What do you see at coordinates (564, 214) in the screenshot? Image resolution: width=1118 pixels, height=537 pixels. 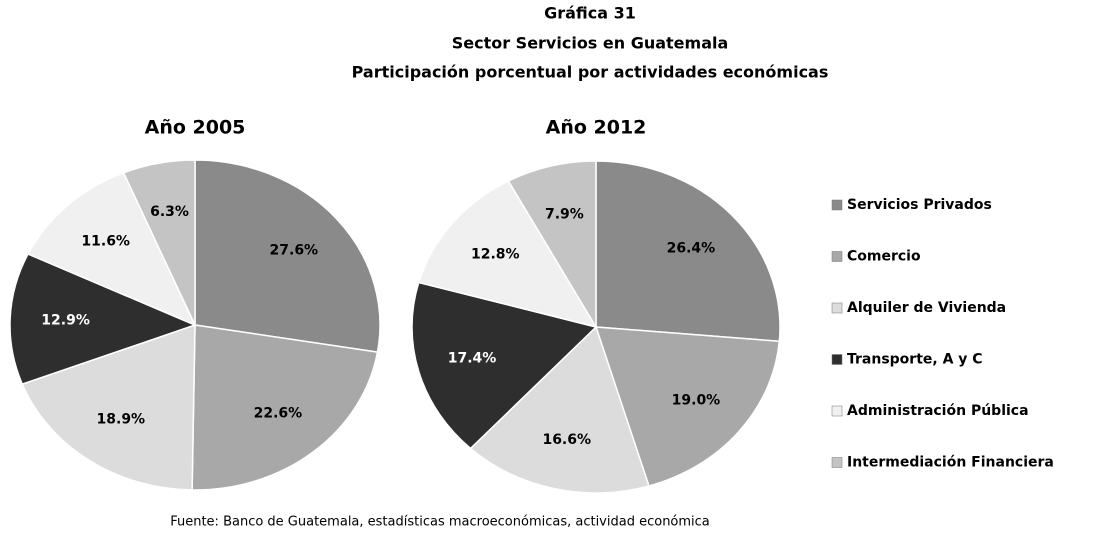 I see `data-label: 7.9%` at bounding box center [564, 214].